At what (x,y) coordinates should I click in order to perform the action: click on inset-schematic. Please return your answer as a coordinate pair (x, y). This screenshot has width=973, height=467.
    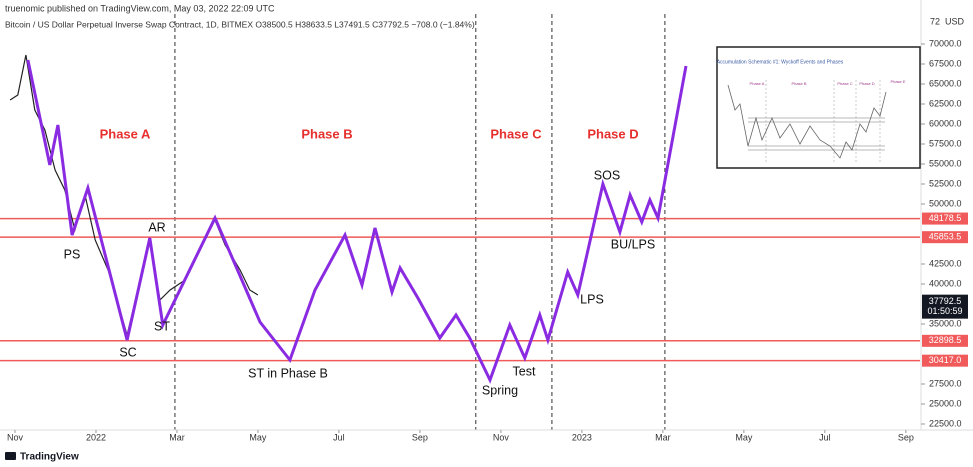
    Looking at the image, I should click on (807, 121).